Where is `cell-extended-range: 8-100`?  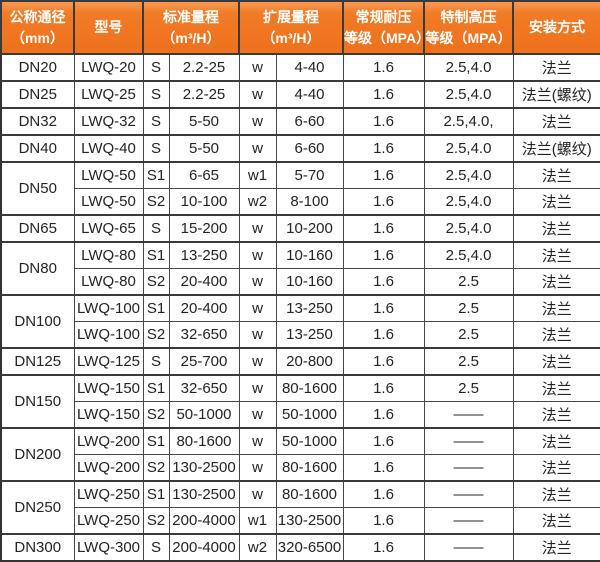 cell-extended-range: 8-100 is located at coordinates (309, 202).